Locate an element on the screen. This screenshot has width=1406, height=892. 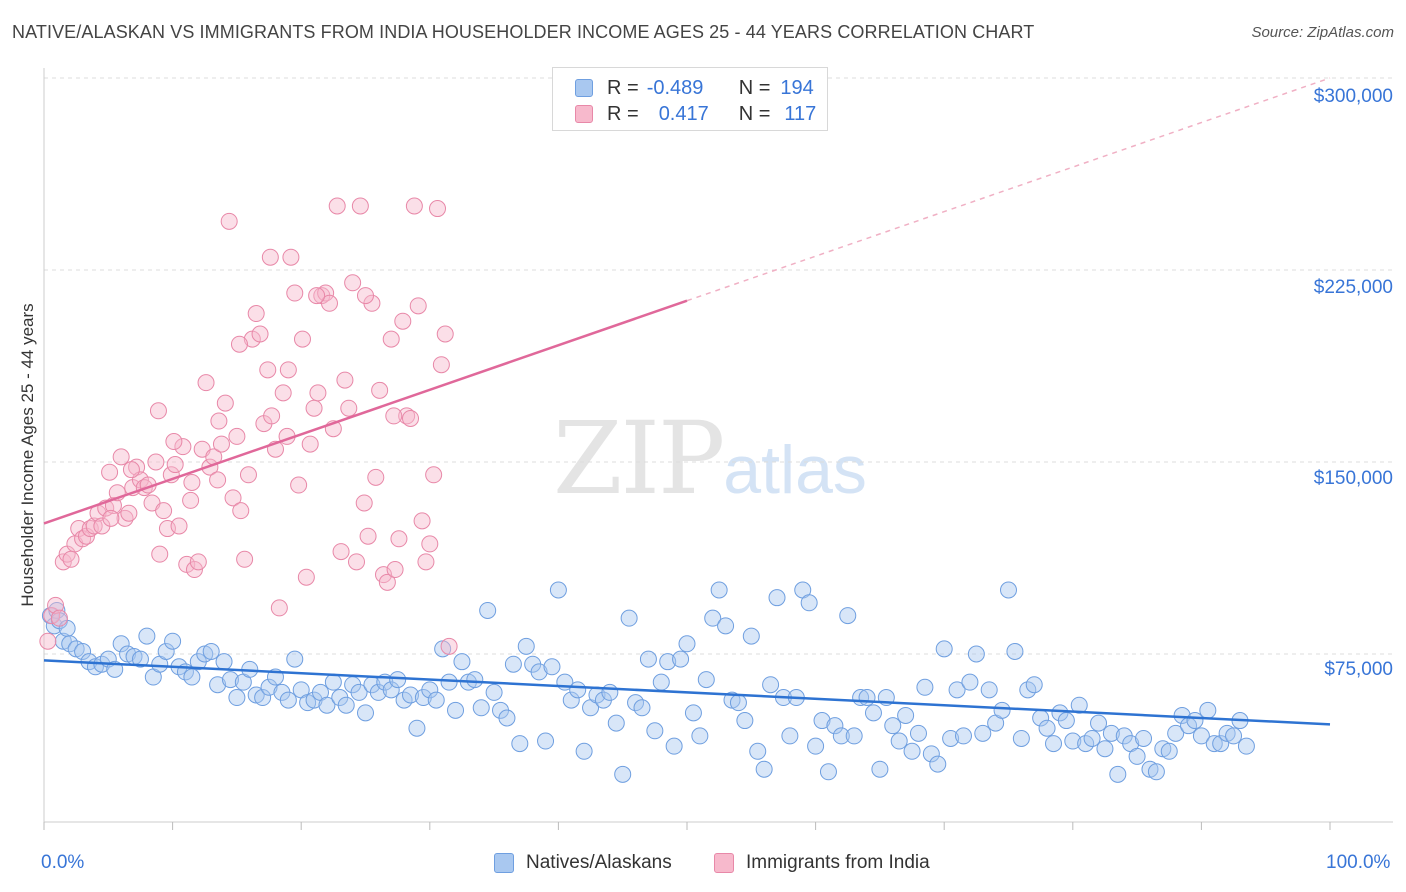
legend-r-label: R = is located at coordinates (623, 87).